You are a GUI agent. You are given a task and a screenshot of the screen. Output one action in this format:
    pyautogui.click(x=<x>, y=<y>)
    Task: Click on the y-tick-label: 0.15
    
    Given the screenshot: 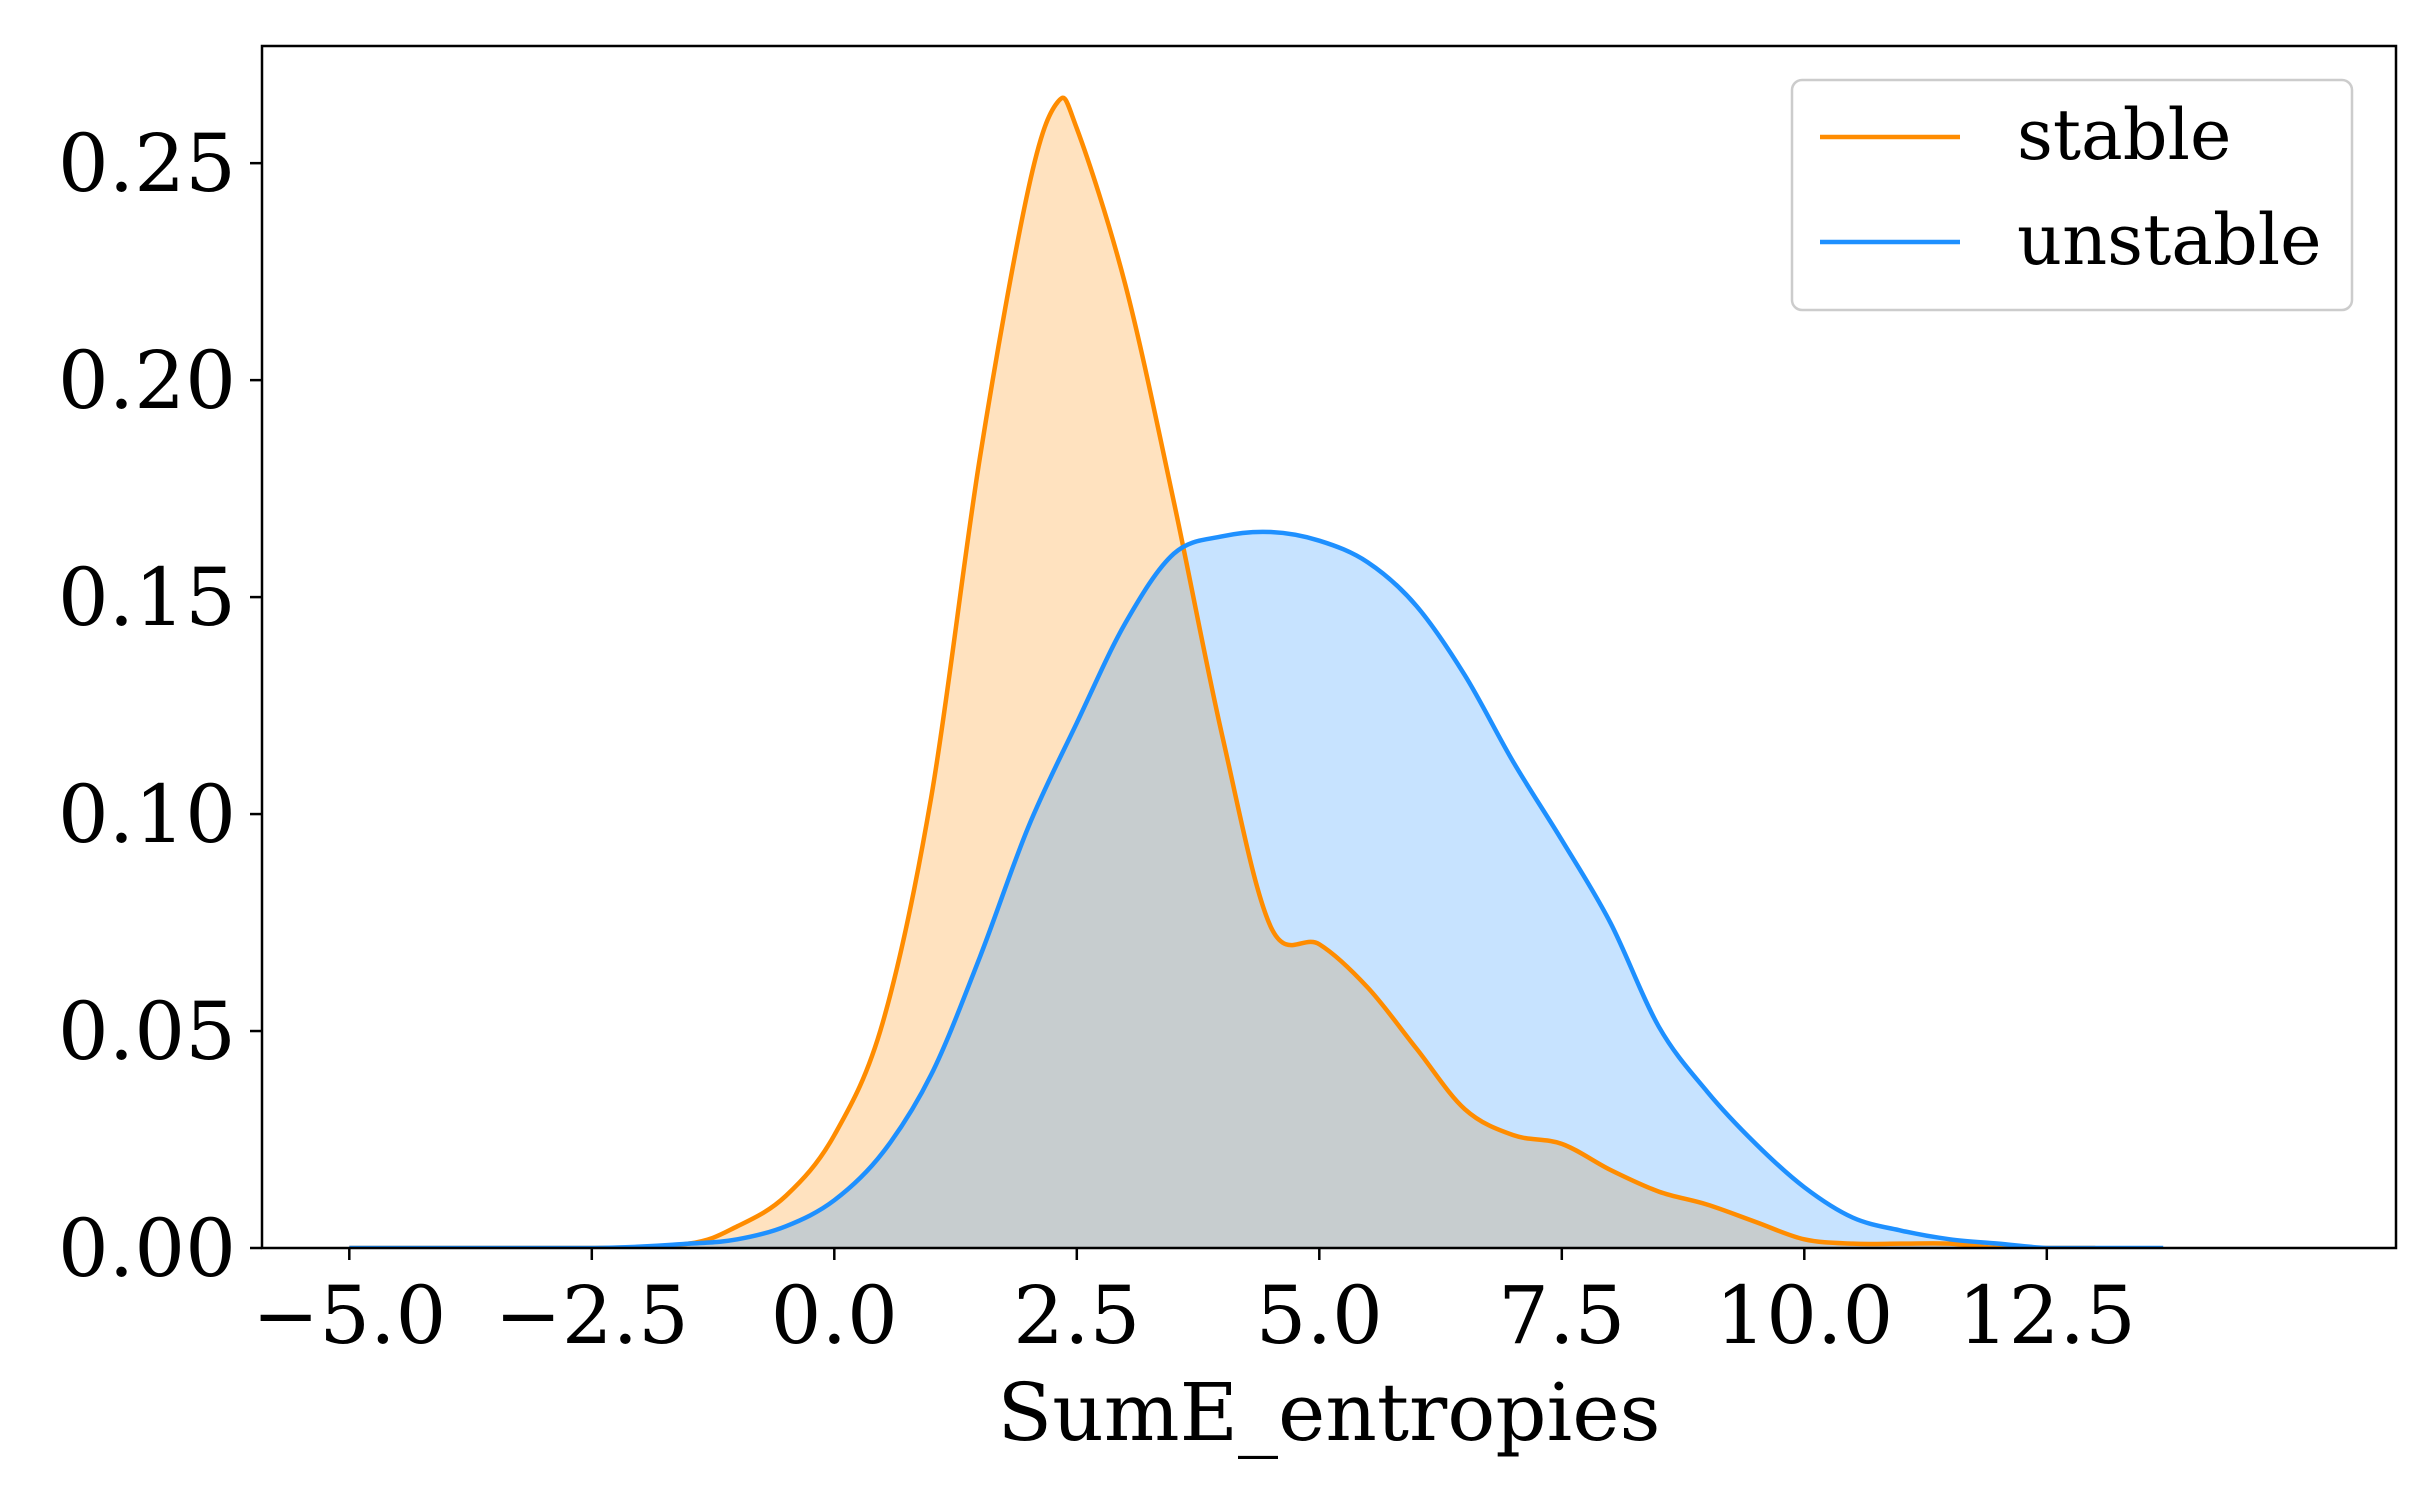 What is the action you would take?
    pyautogui.click(x=147, y=597)
    